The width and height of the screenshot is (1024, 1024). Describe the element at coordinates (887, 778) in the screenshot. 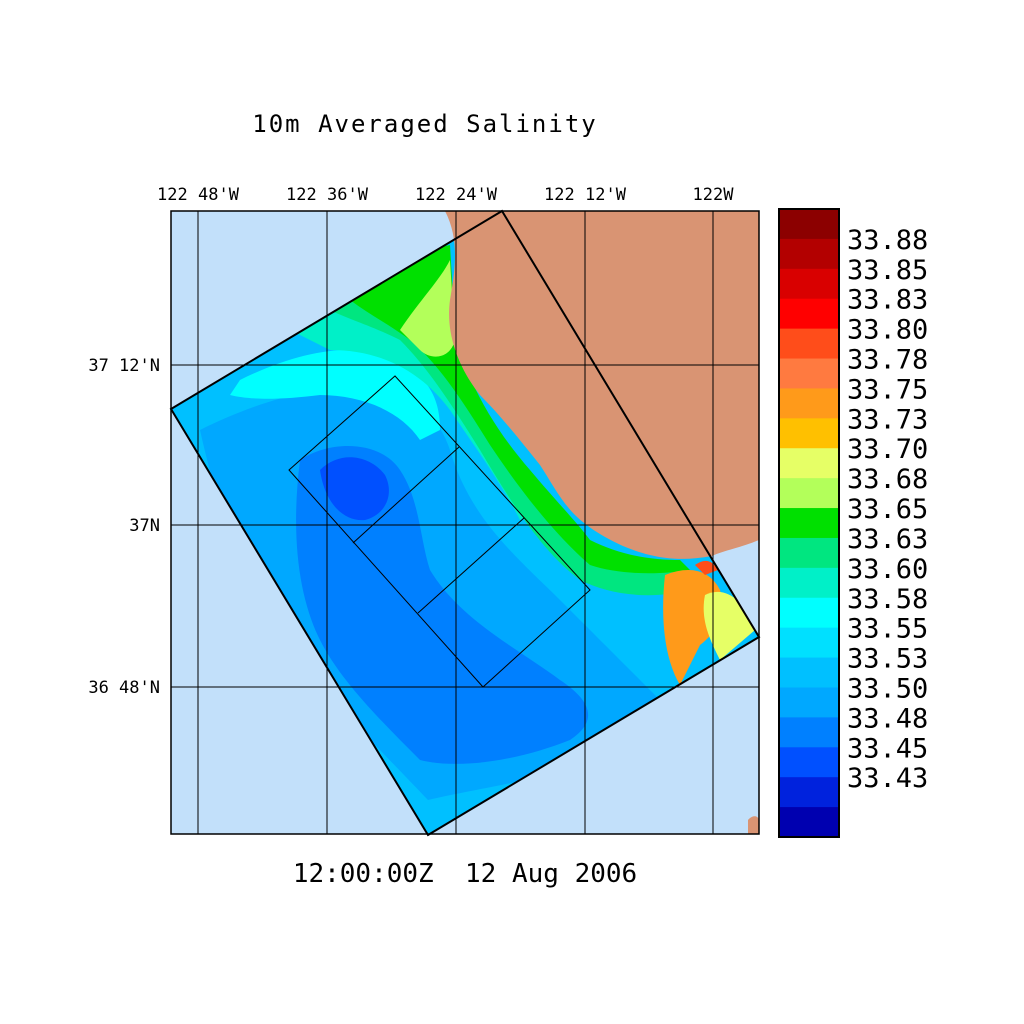

I see `colorbar-label: 33.43` at that location.